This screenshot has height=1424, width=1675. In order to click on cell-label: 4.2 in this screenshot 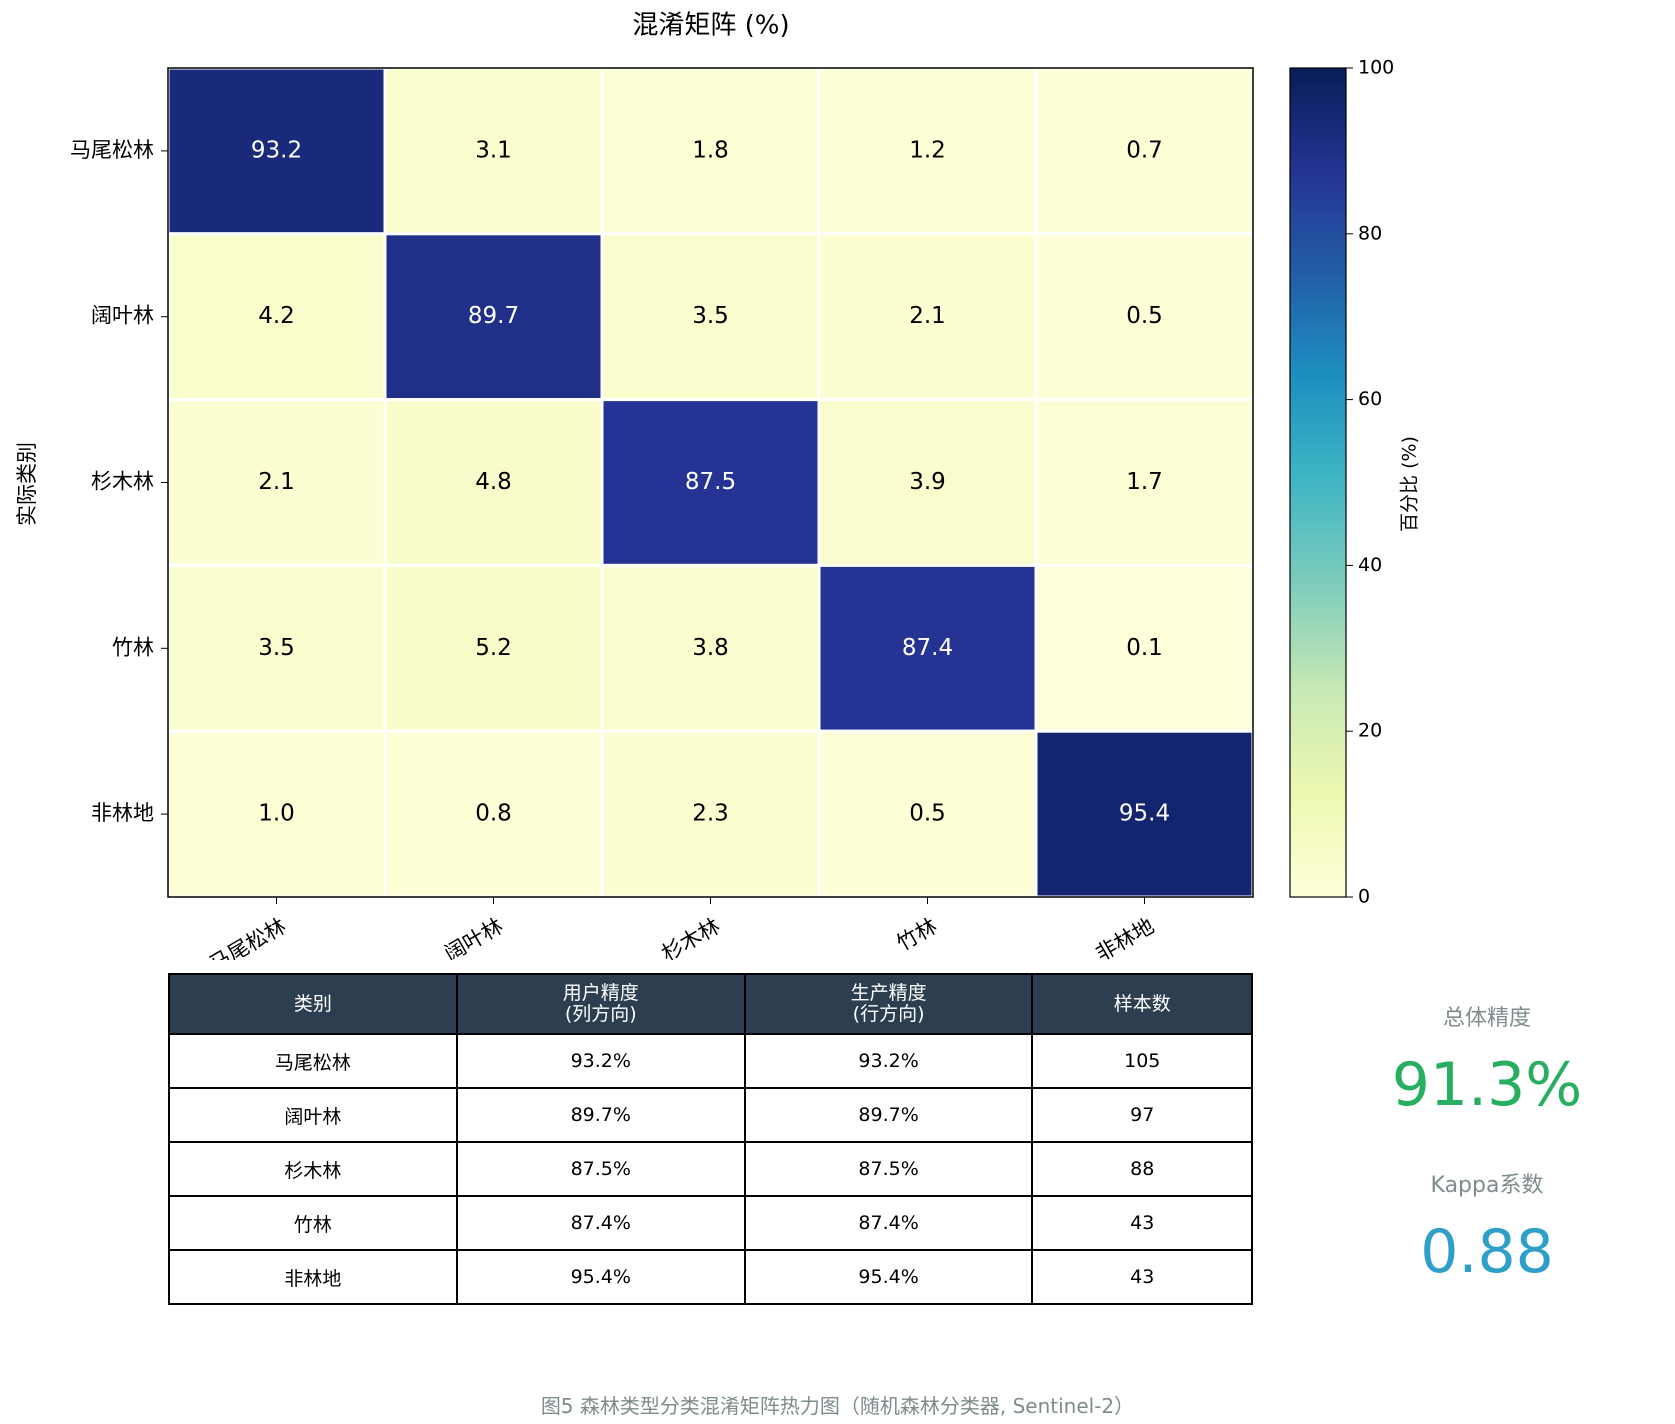, I will do `click(276, 316)`.